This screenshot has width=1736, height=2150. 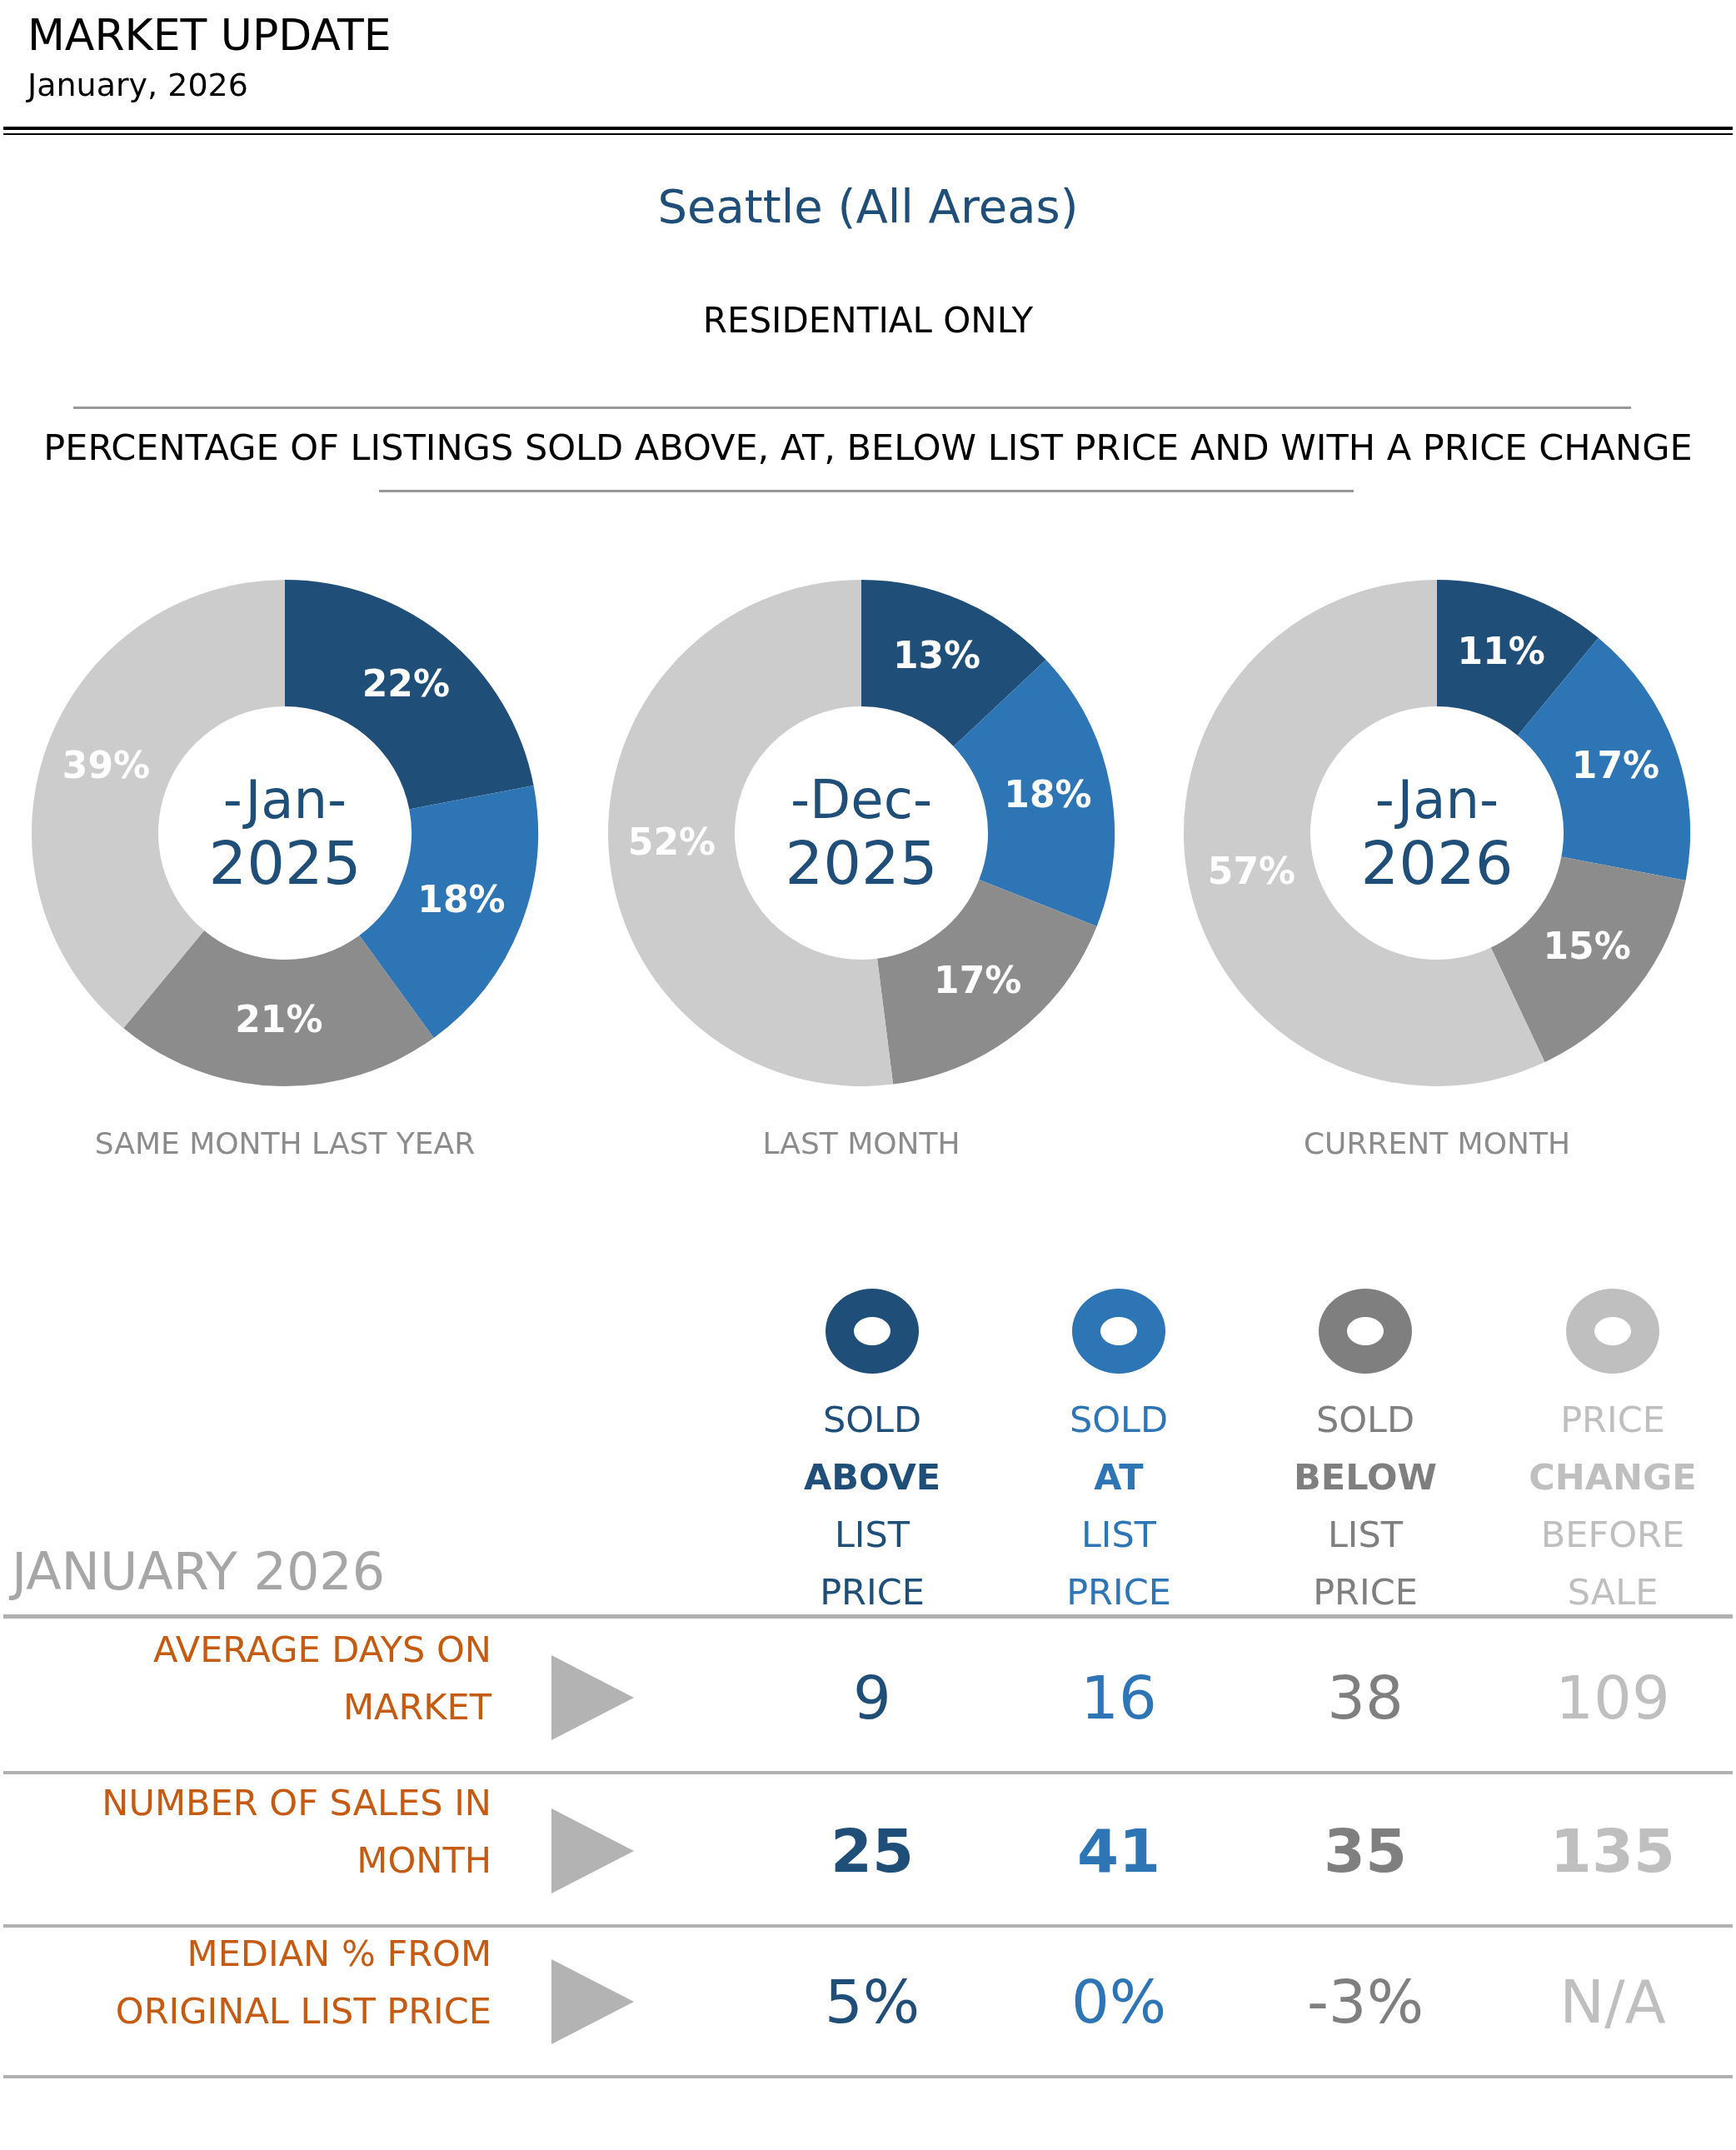 I want to click on text: CURRENT MONTH, so click(x=1437, y=1143).